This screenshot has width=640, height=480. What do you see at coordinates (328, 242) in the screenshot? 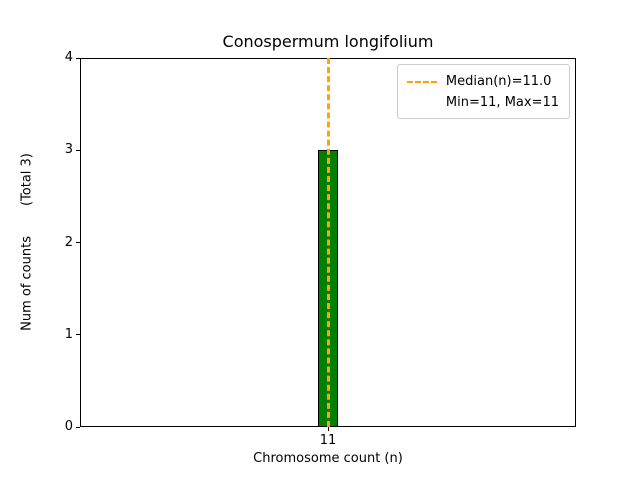
I see `median-line` at bounding box center [328, 242].